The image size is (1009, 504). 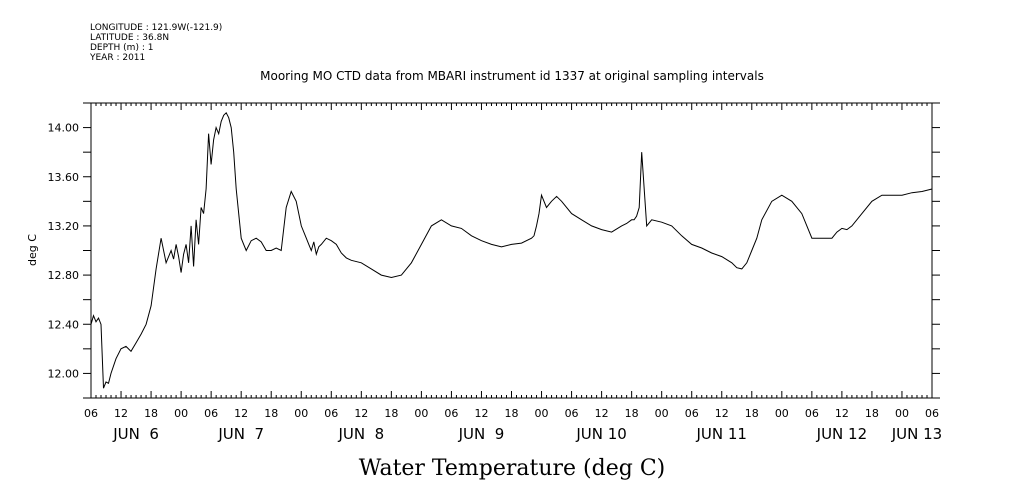 I want to click on day-label: JUN 8, so click(x=360, y=434).